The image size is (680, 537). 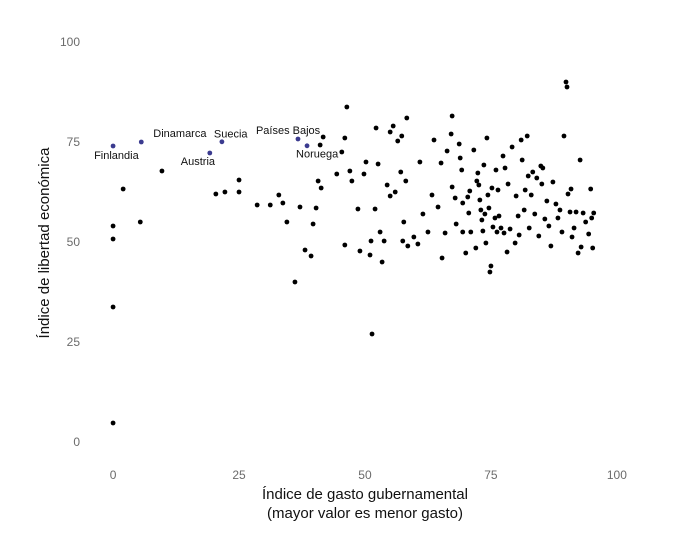 What do you see at coordinates (76, 442) in the screenshot?
I see `y-tick-label: 0` at bounding box center [76, 442].